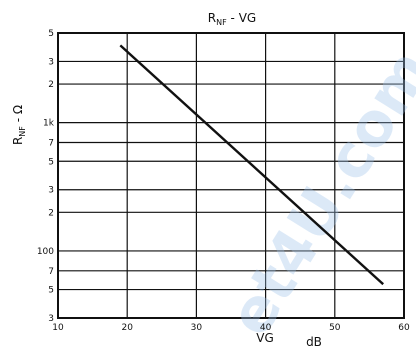  Describe the element at coordinates (45, 252) in the screenshot. I see `y-tick-label: 100` at that location.